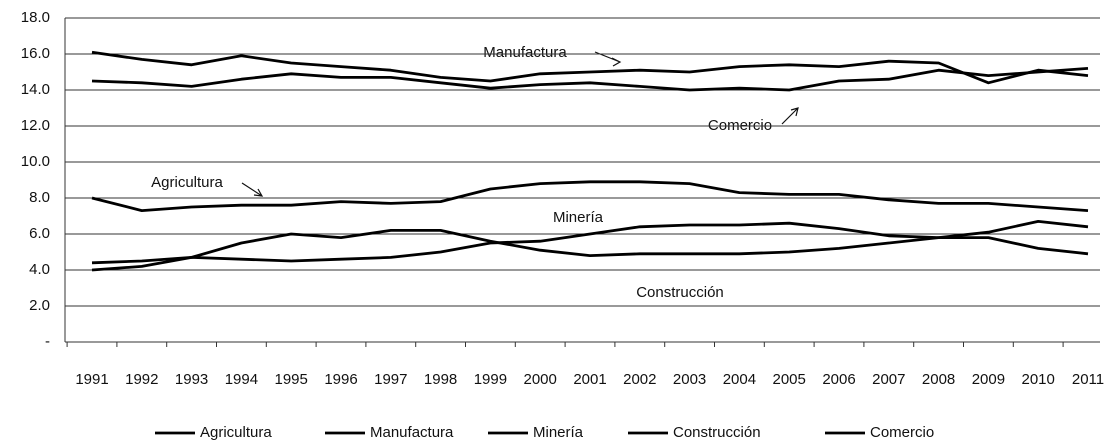 Image resolution: width=1106 pixels, height=443 pixels. I want to click on annotation: Minería, so click(578, 217).